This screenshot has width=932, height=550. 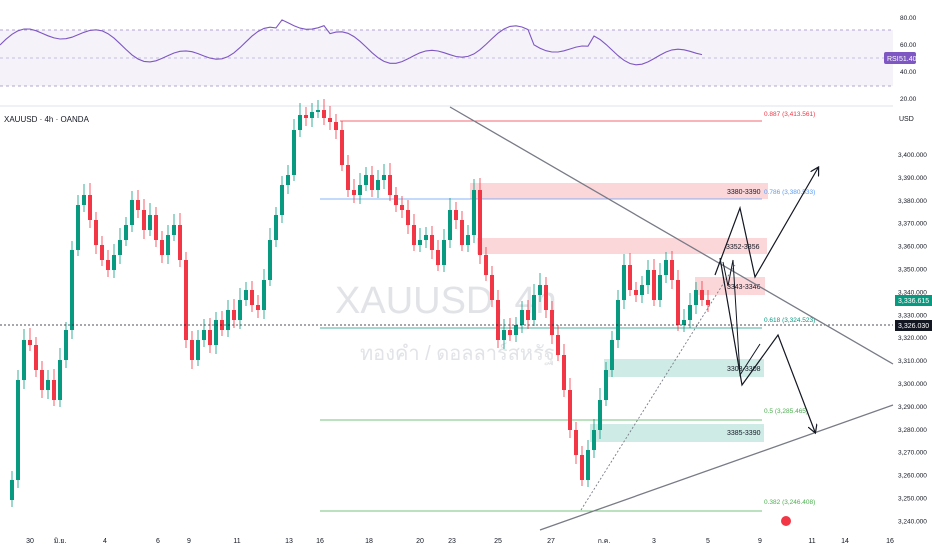 I want to click on fib-05: 0.5 (3,285.465), so click(x=564, y=414).